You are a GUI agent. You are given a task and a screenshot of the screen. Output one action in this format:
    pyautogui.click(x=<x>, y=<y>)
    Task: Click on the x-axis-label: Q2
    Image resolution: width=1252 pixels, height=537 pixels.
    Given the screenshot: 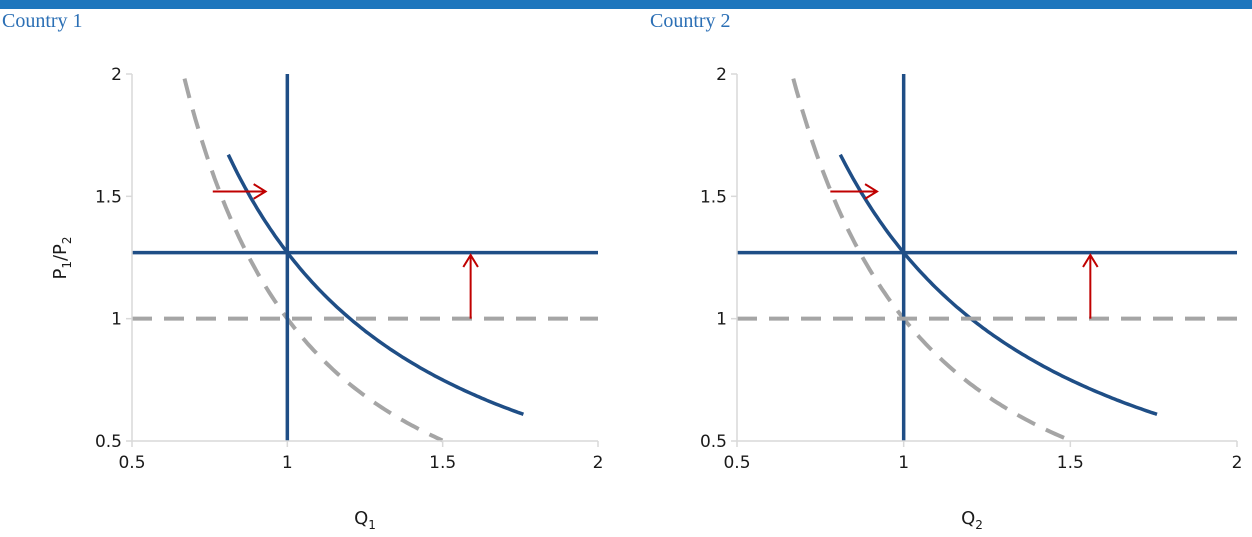 What is the action you would take?
    pyautogui.click(x=972, y=520)
    